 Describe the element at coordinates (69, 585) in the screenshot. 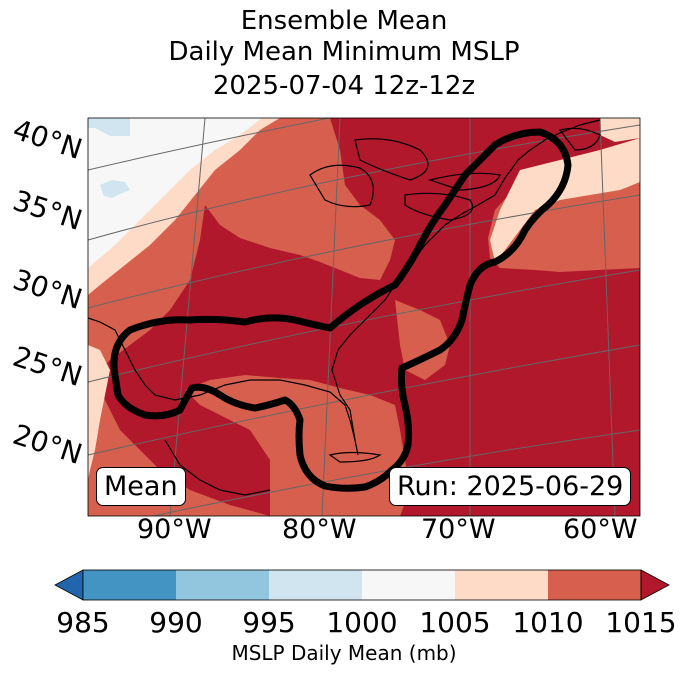

I see `cbar-extend-low` at that location.